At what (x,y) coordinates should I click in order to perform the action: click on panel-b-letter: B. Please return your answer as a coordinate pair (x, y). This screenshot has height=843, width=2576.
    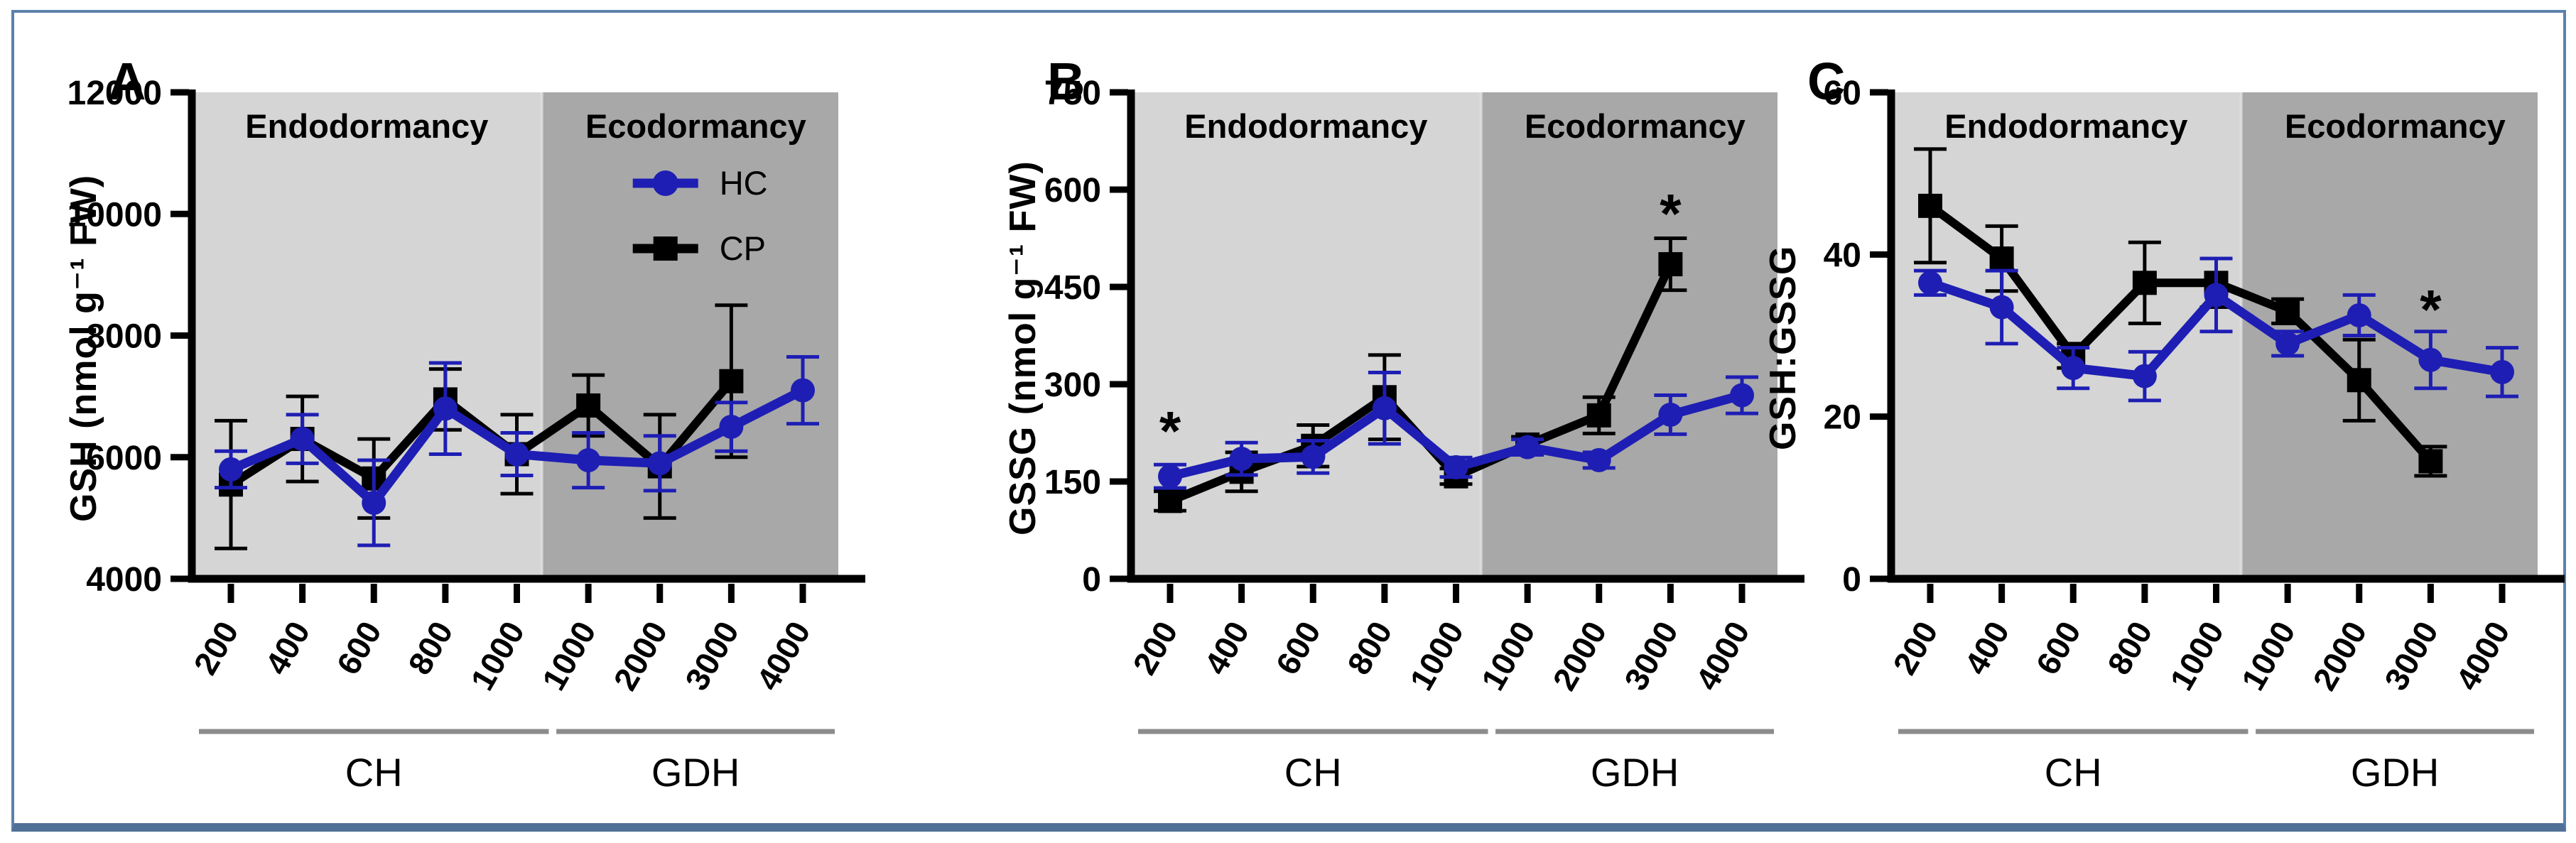
    Looking at the image, I should click on (1066, 81).